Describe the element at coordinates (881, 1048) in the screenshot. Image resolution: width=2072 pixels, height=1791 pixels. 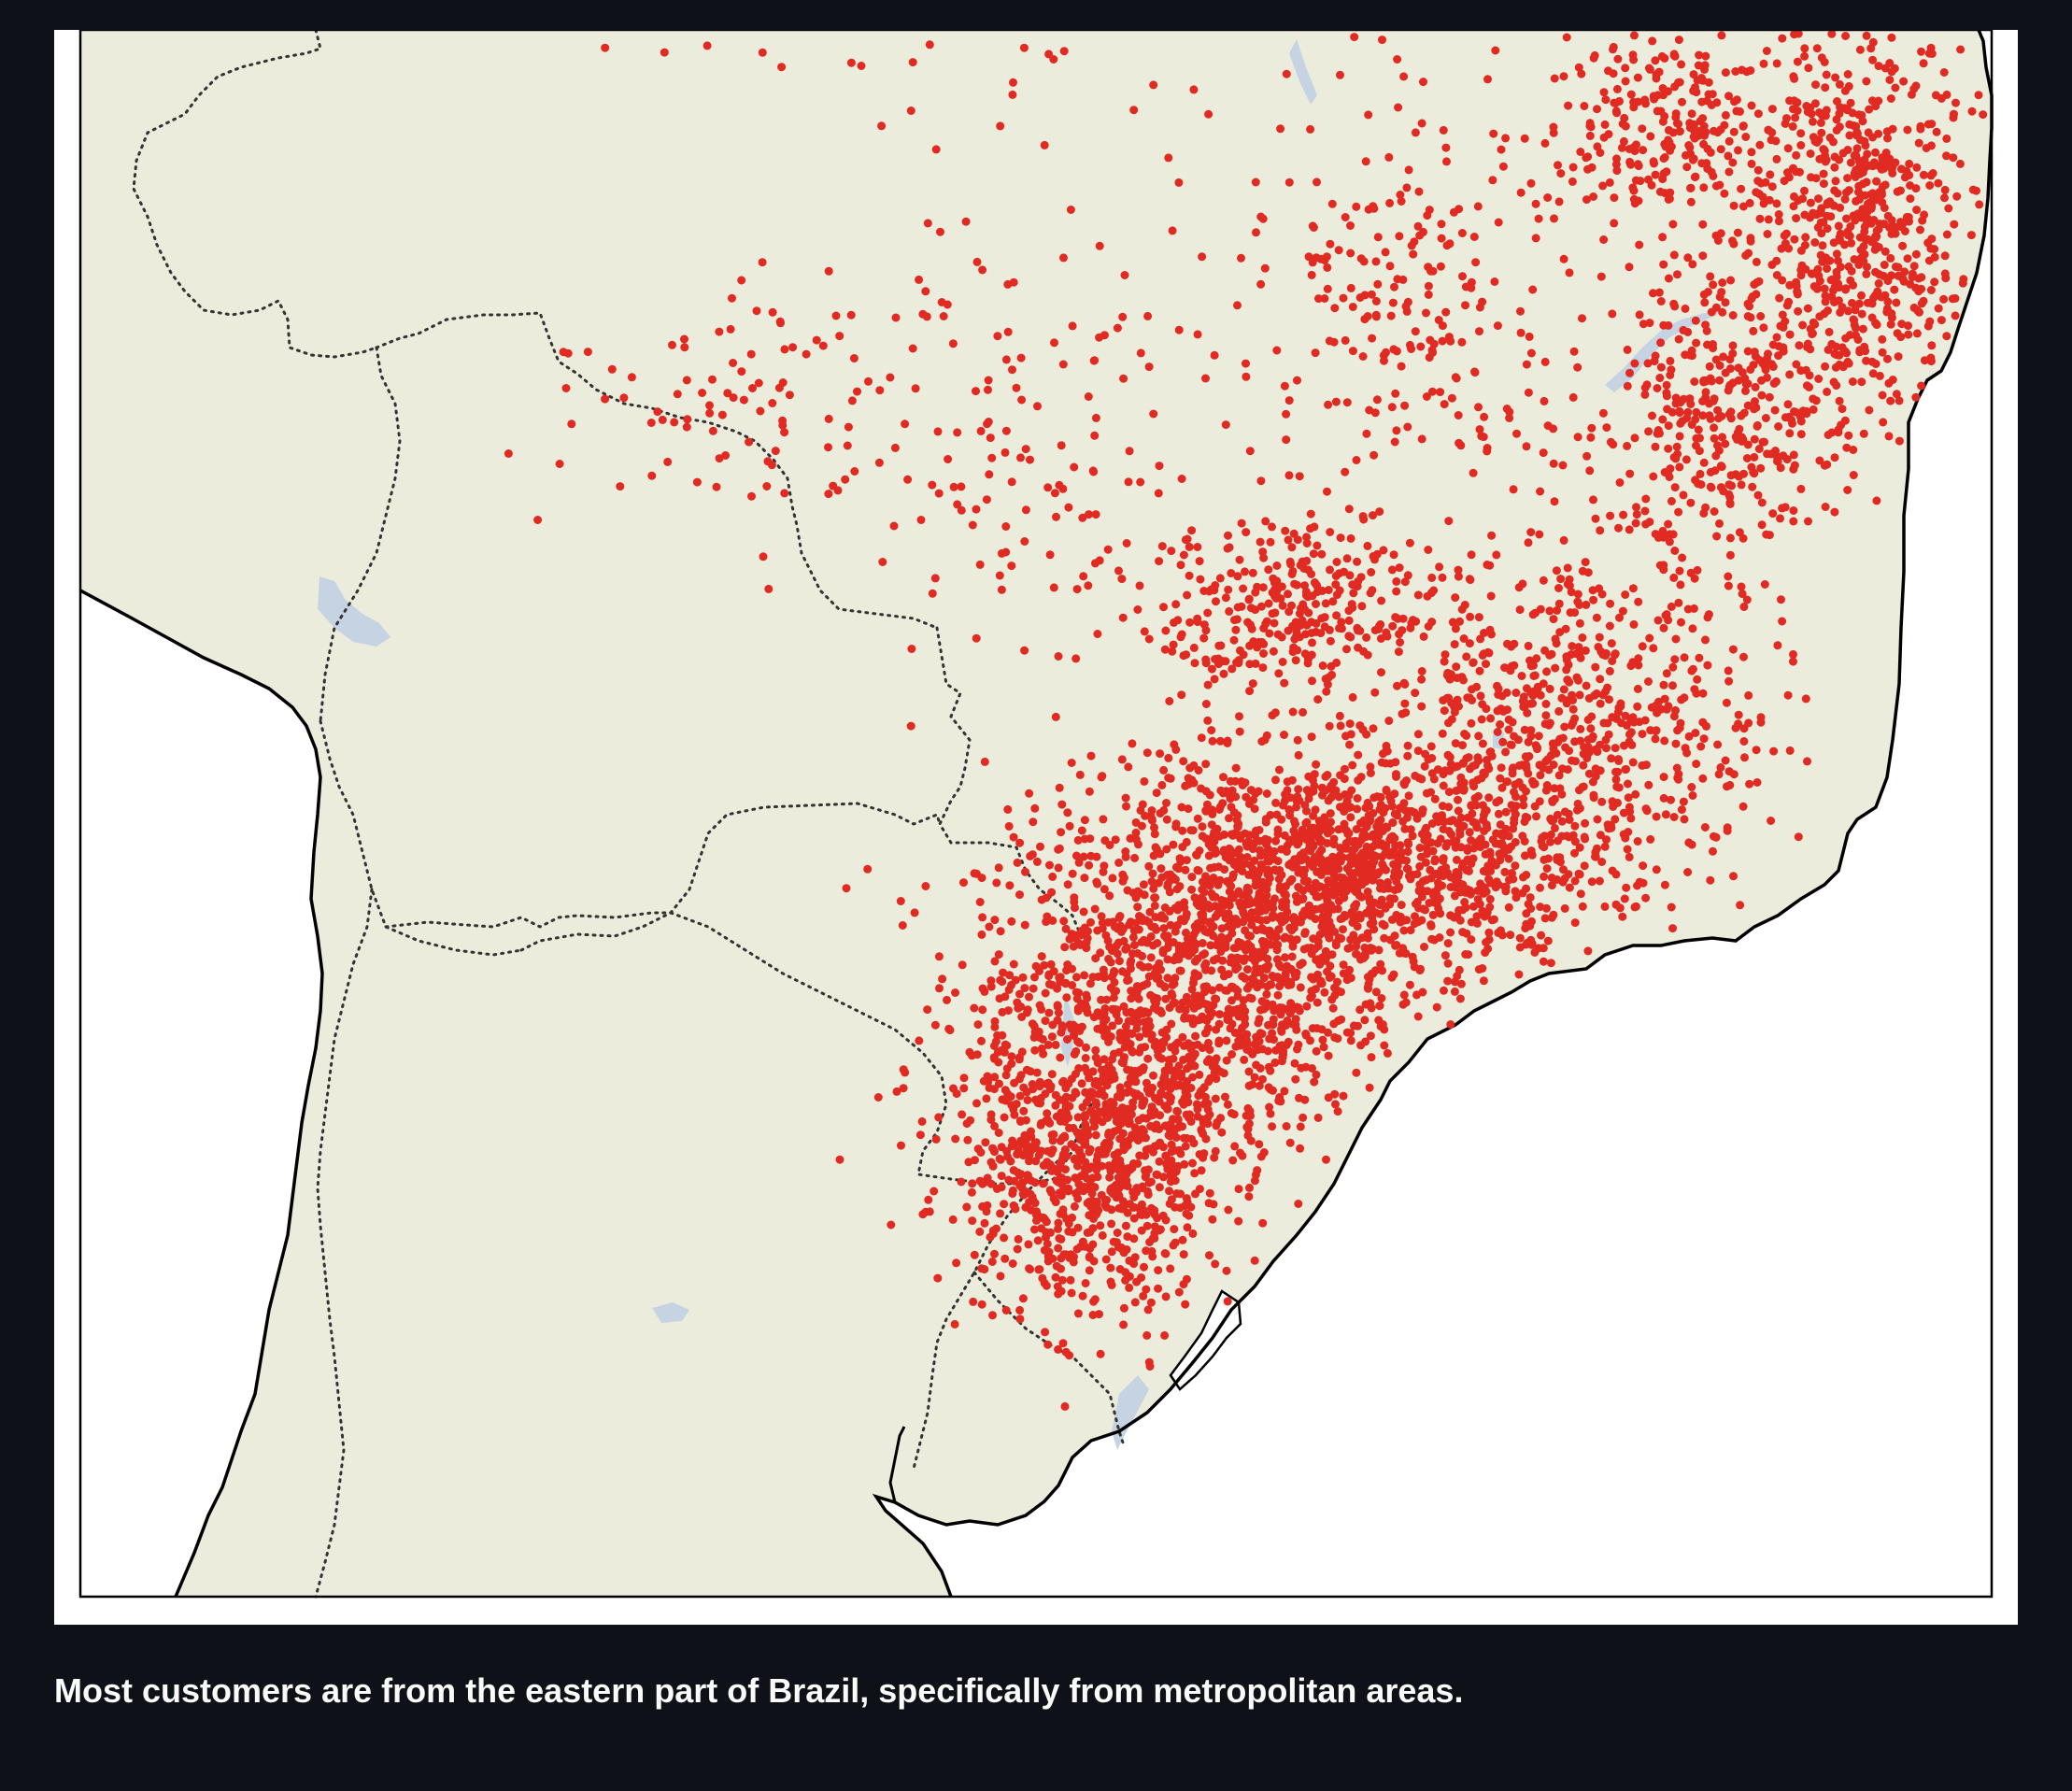
I see `border-argentina-paraguay` at that location.